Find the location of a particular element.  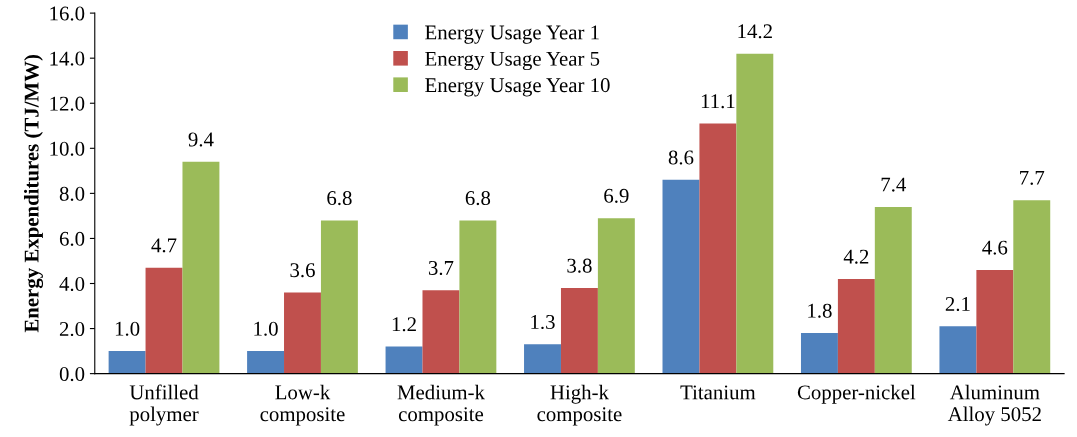

legend-label: Energy Usage Year 5 is located at coordinates (512, 61).